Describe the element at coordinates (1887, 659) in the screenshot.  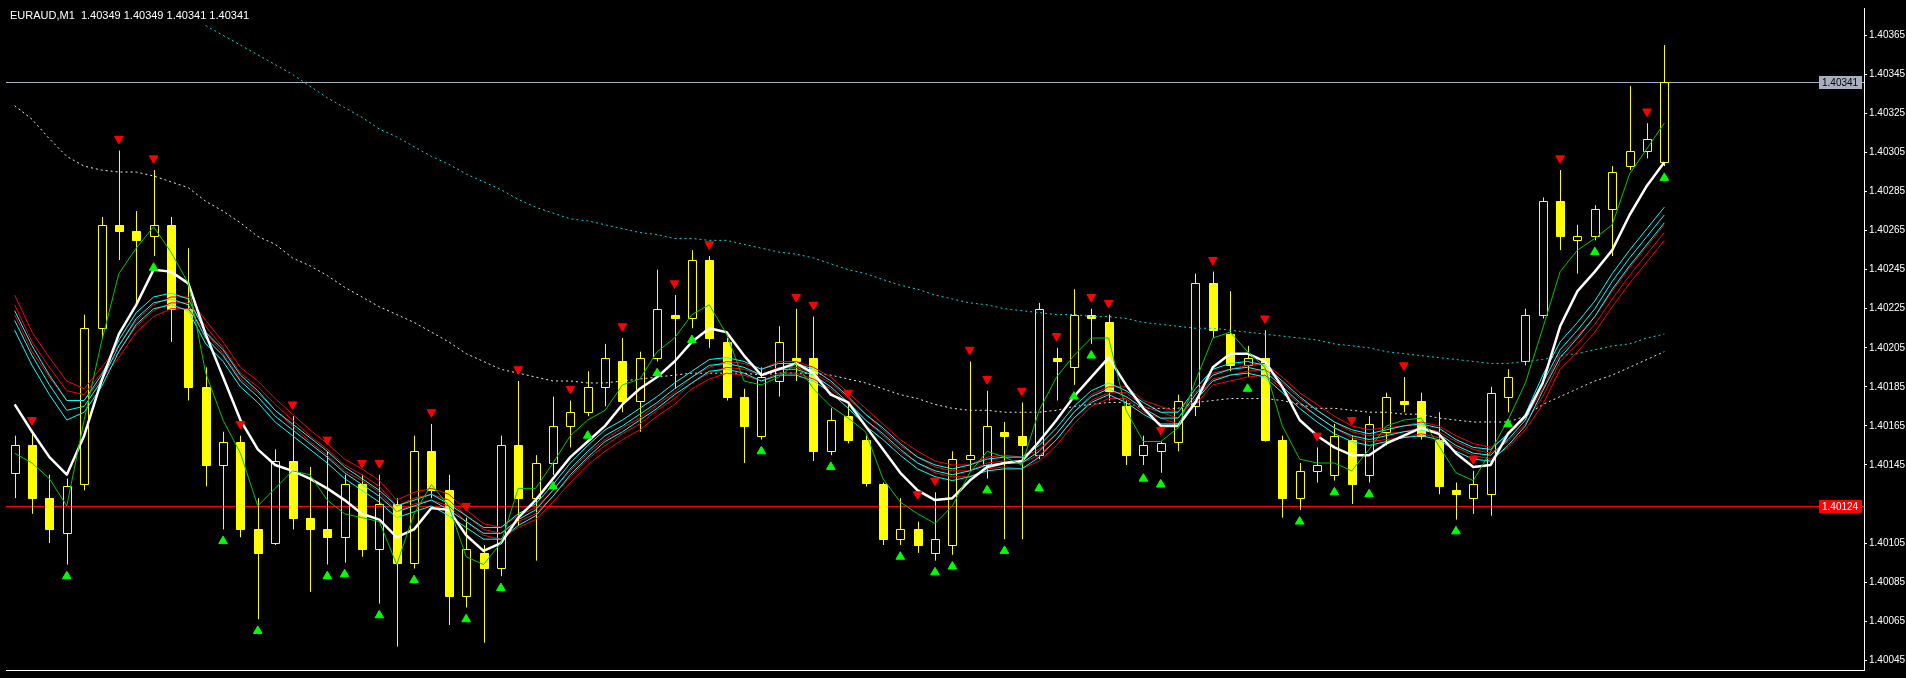
I see `y-tick-label: 1.40045` at that location.